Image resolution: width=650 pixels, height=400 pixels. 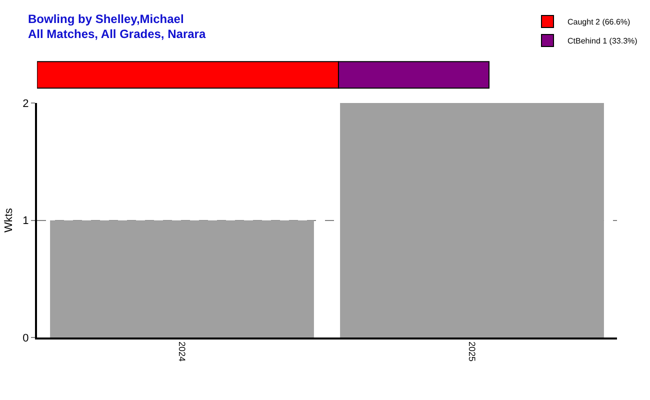 What do you see at coordinates (599, 22) in the screenshot?
I see `legend-label: Caught 2 (66.6%)` at bounding box center [599, 22].